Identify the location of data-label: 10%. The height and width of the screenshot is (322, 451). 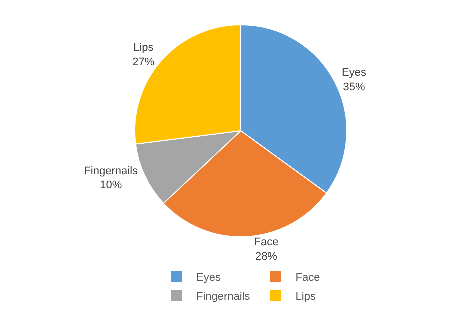
(111, 186).